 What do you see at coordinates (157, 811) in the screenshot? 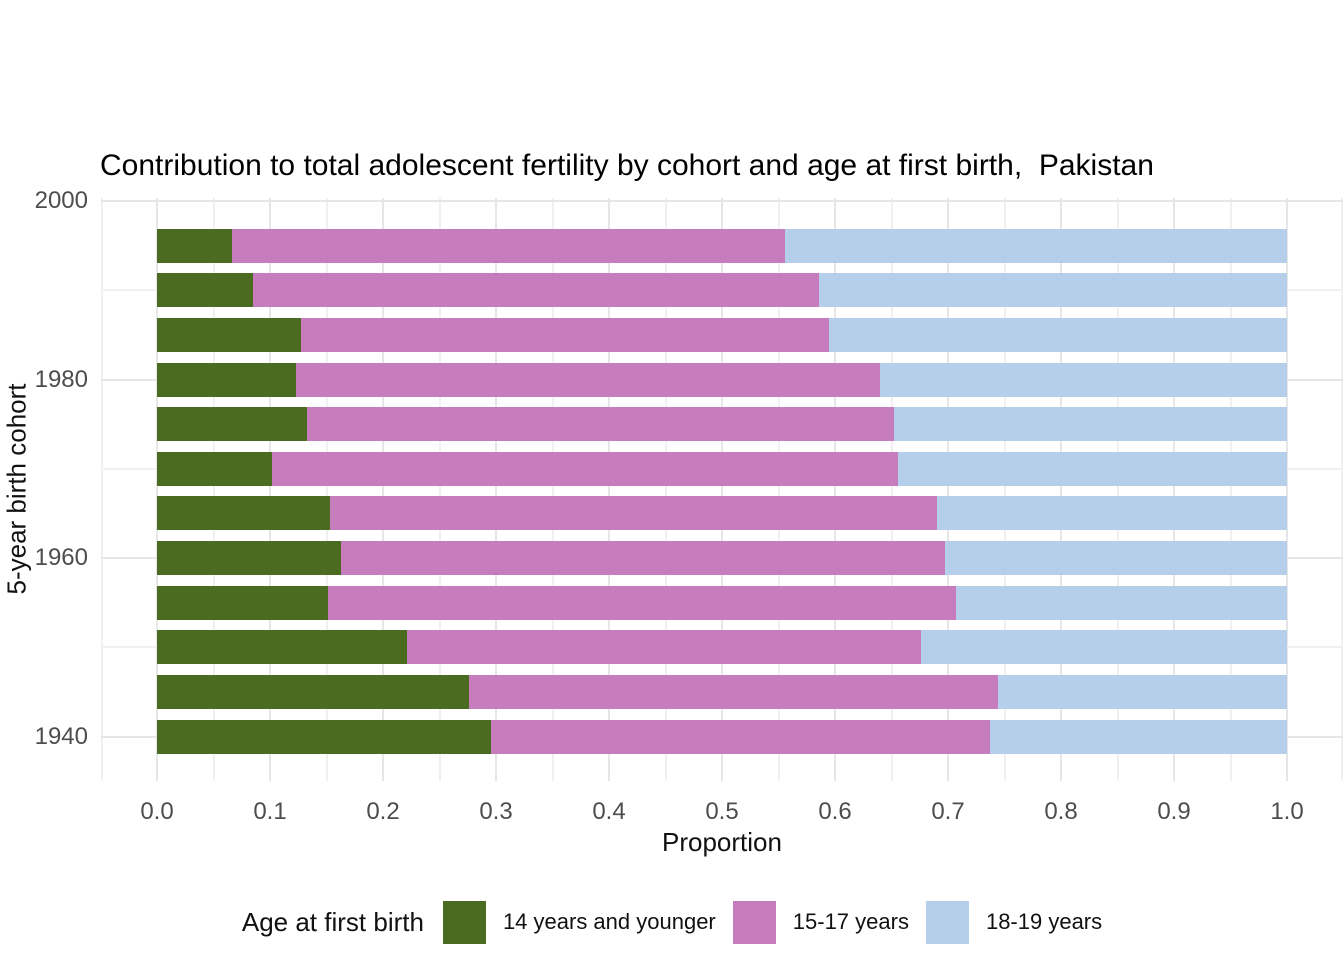
I see `x-tick-label: 0.0` at bounding box center [157, 811].